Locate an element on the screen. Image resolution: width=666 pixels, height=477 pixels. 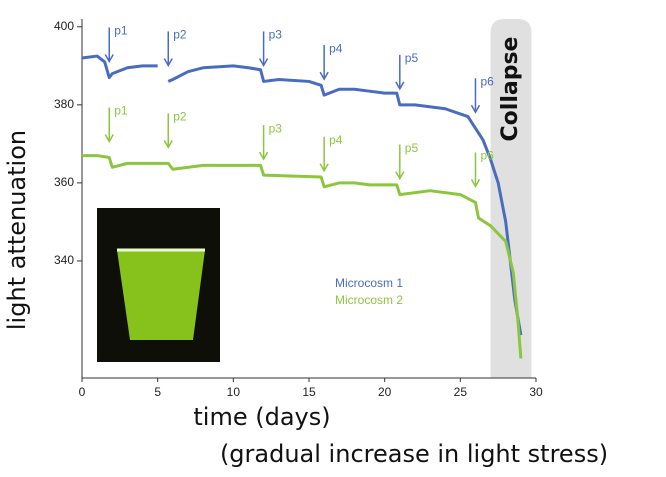
x-axis-note: (gradual increase in light stress) is located at coordinates (414, 454).